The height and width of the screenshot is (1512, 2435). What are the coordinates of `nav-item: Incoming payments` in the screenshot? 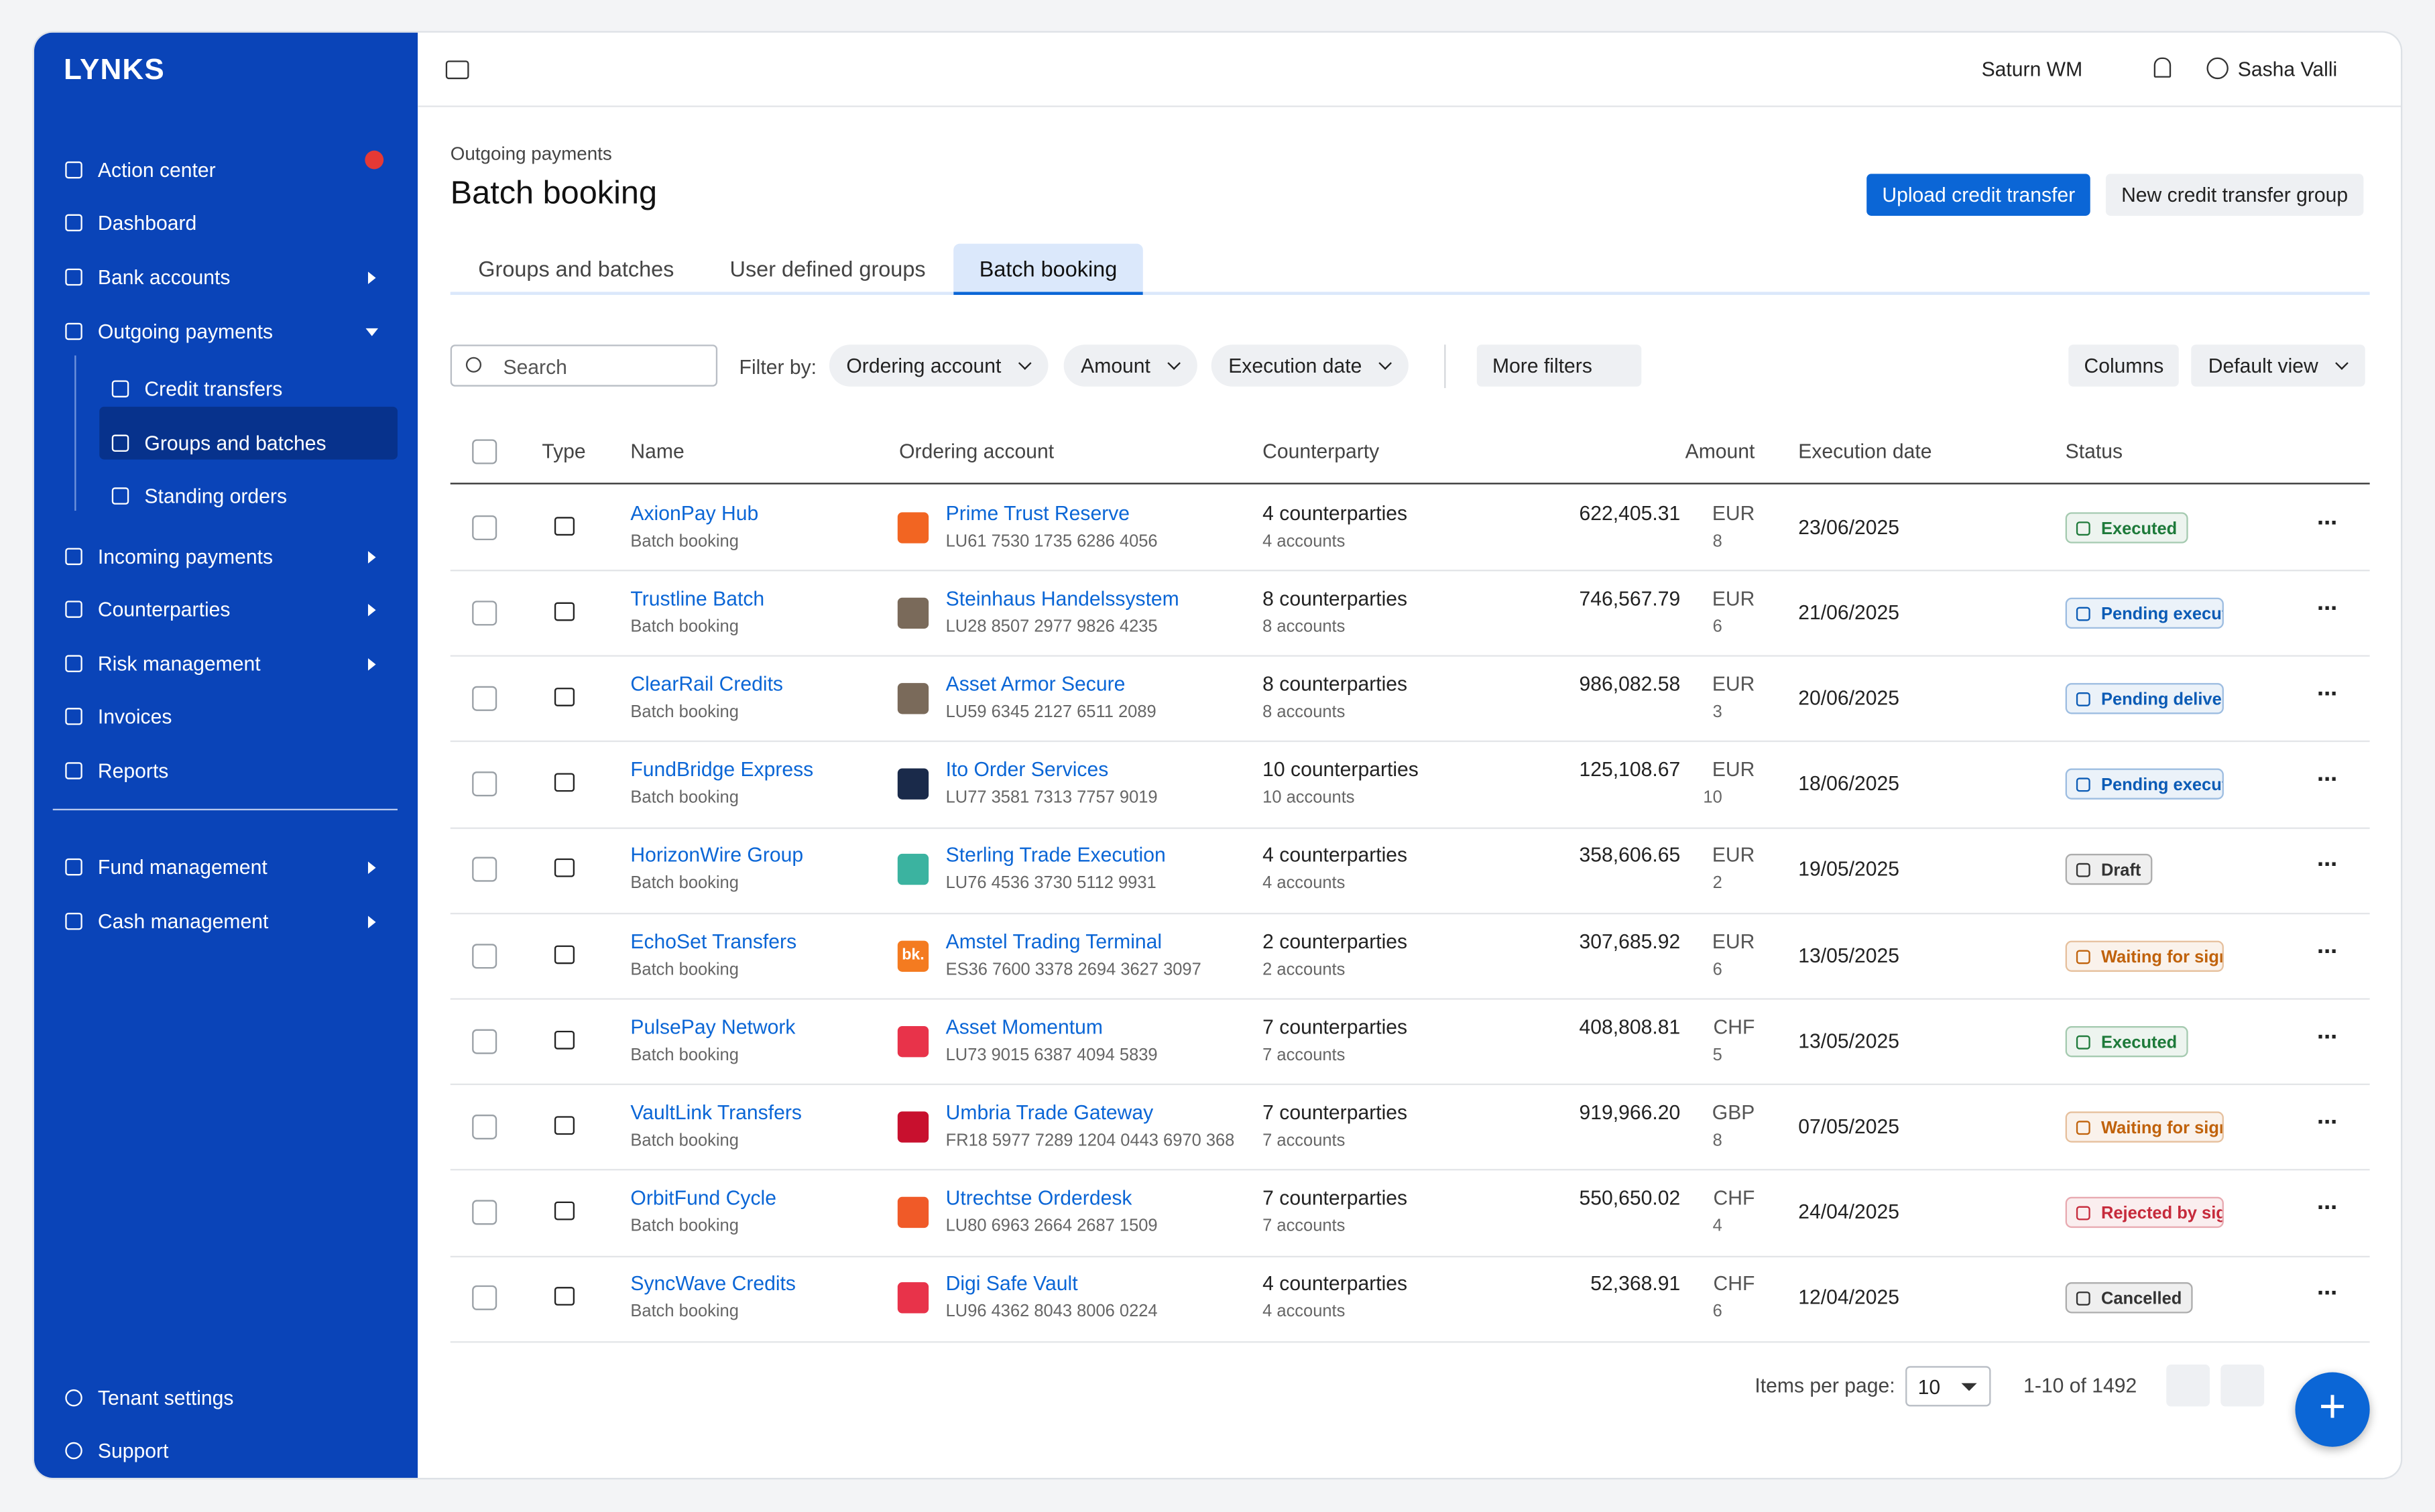 It's located at (185, 556).